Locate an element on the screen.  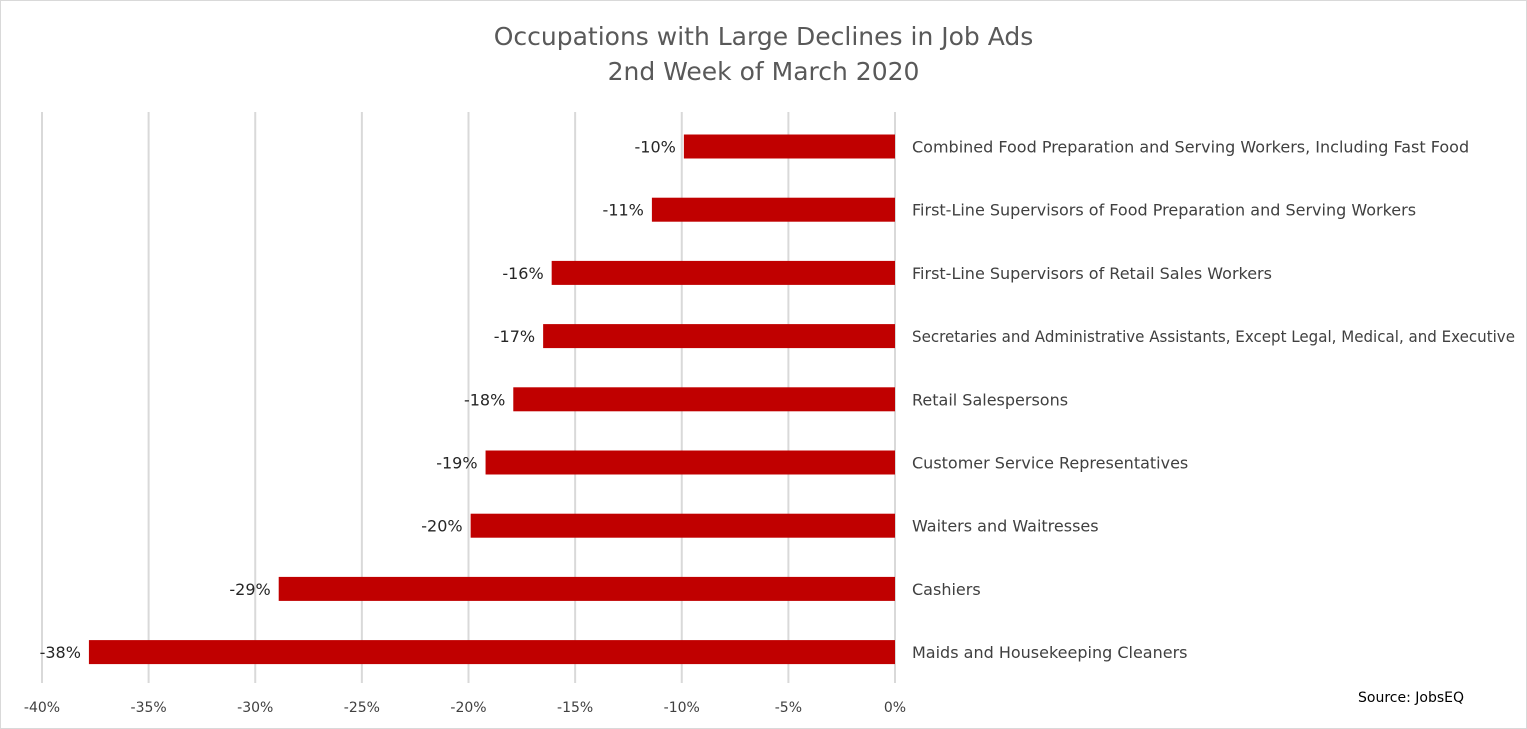
data-label: -38% is located at coordinates (60, 652).